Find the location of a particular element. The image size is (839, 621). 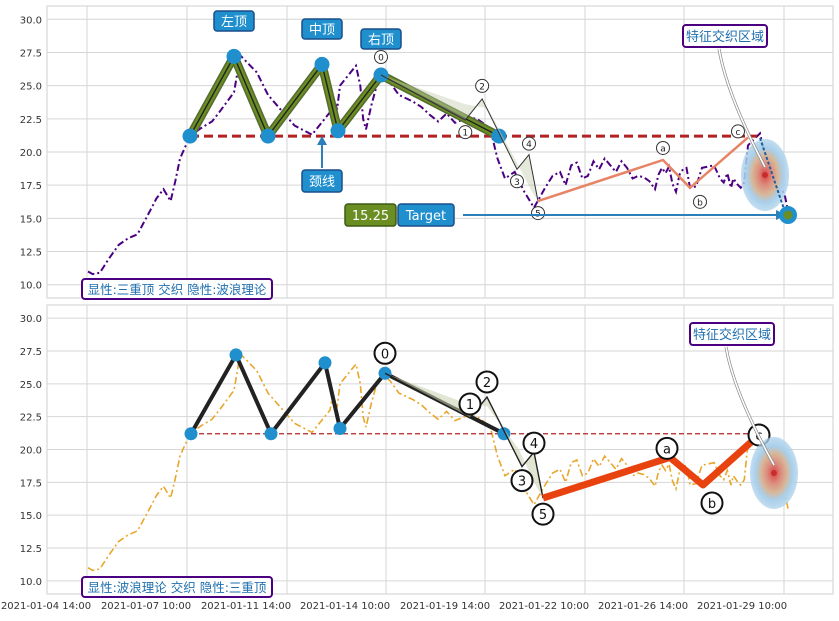

target-projection is located at coordinates (773, 176).